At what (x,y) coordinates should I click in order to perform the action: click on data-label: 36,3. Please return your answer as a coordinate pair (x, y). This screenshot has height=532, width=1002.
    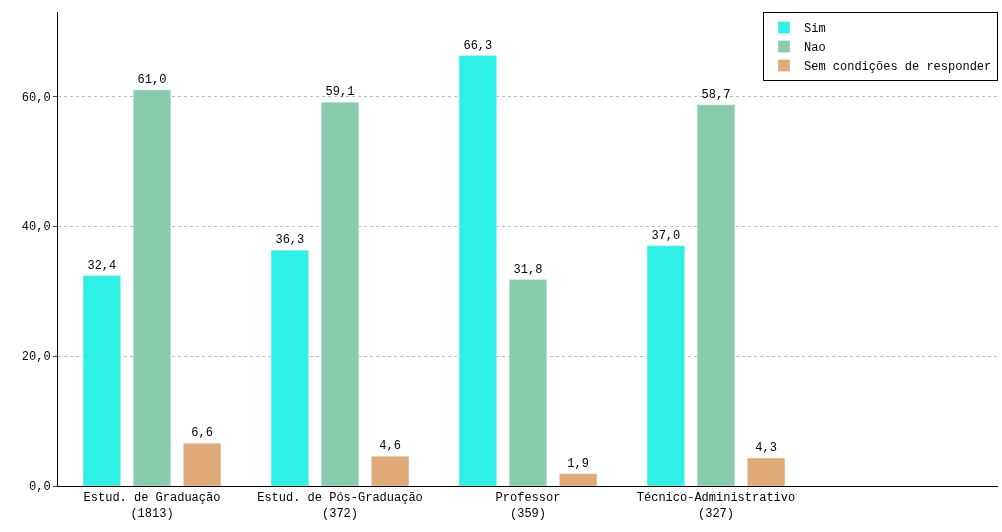
    Looking at the image, I should click on (290, 240).